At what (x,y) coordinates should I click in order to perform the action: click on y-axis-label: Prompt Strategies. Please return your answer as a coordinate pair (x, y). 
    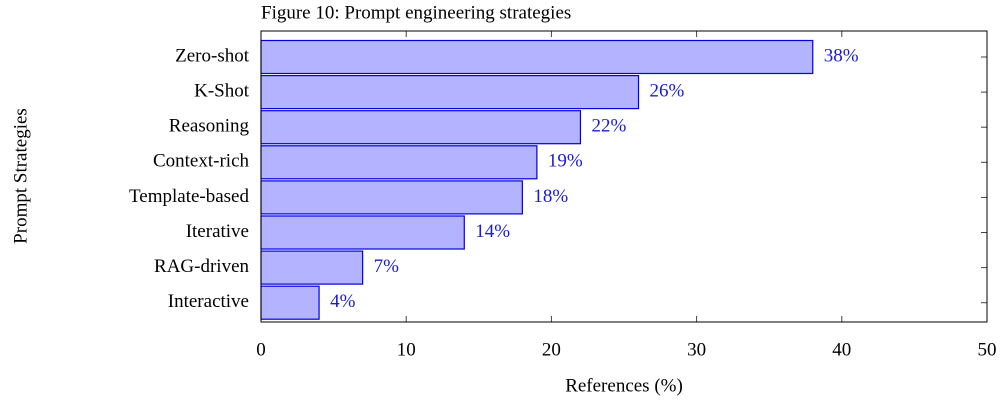
    Looking at the image, I should click on (20, 176).